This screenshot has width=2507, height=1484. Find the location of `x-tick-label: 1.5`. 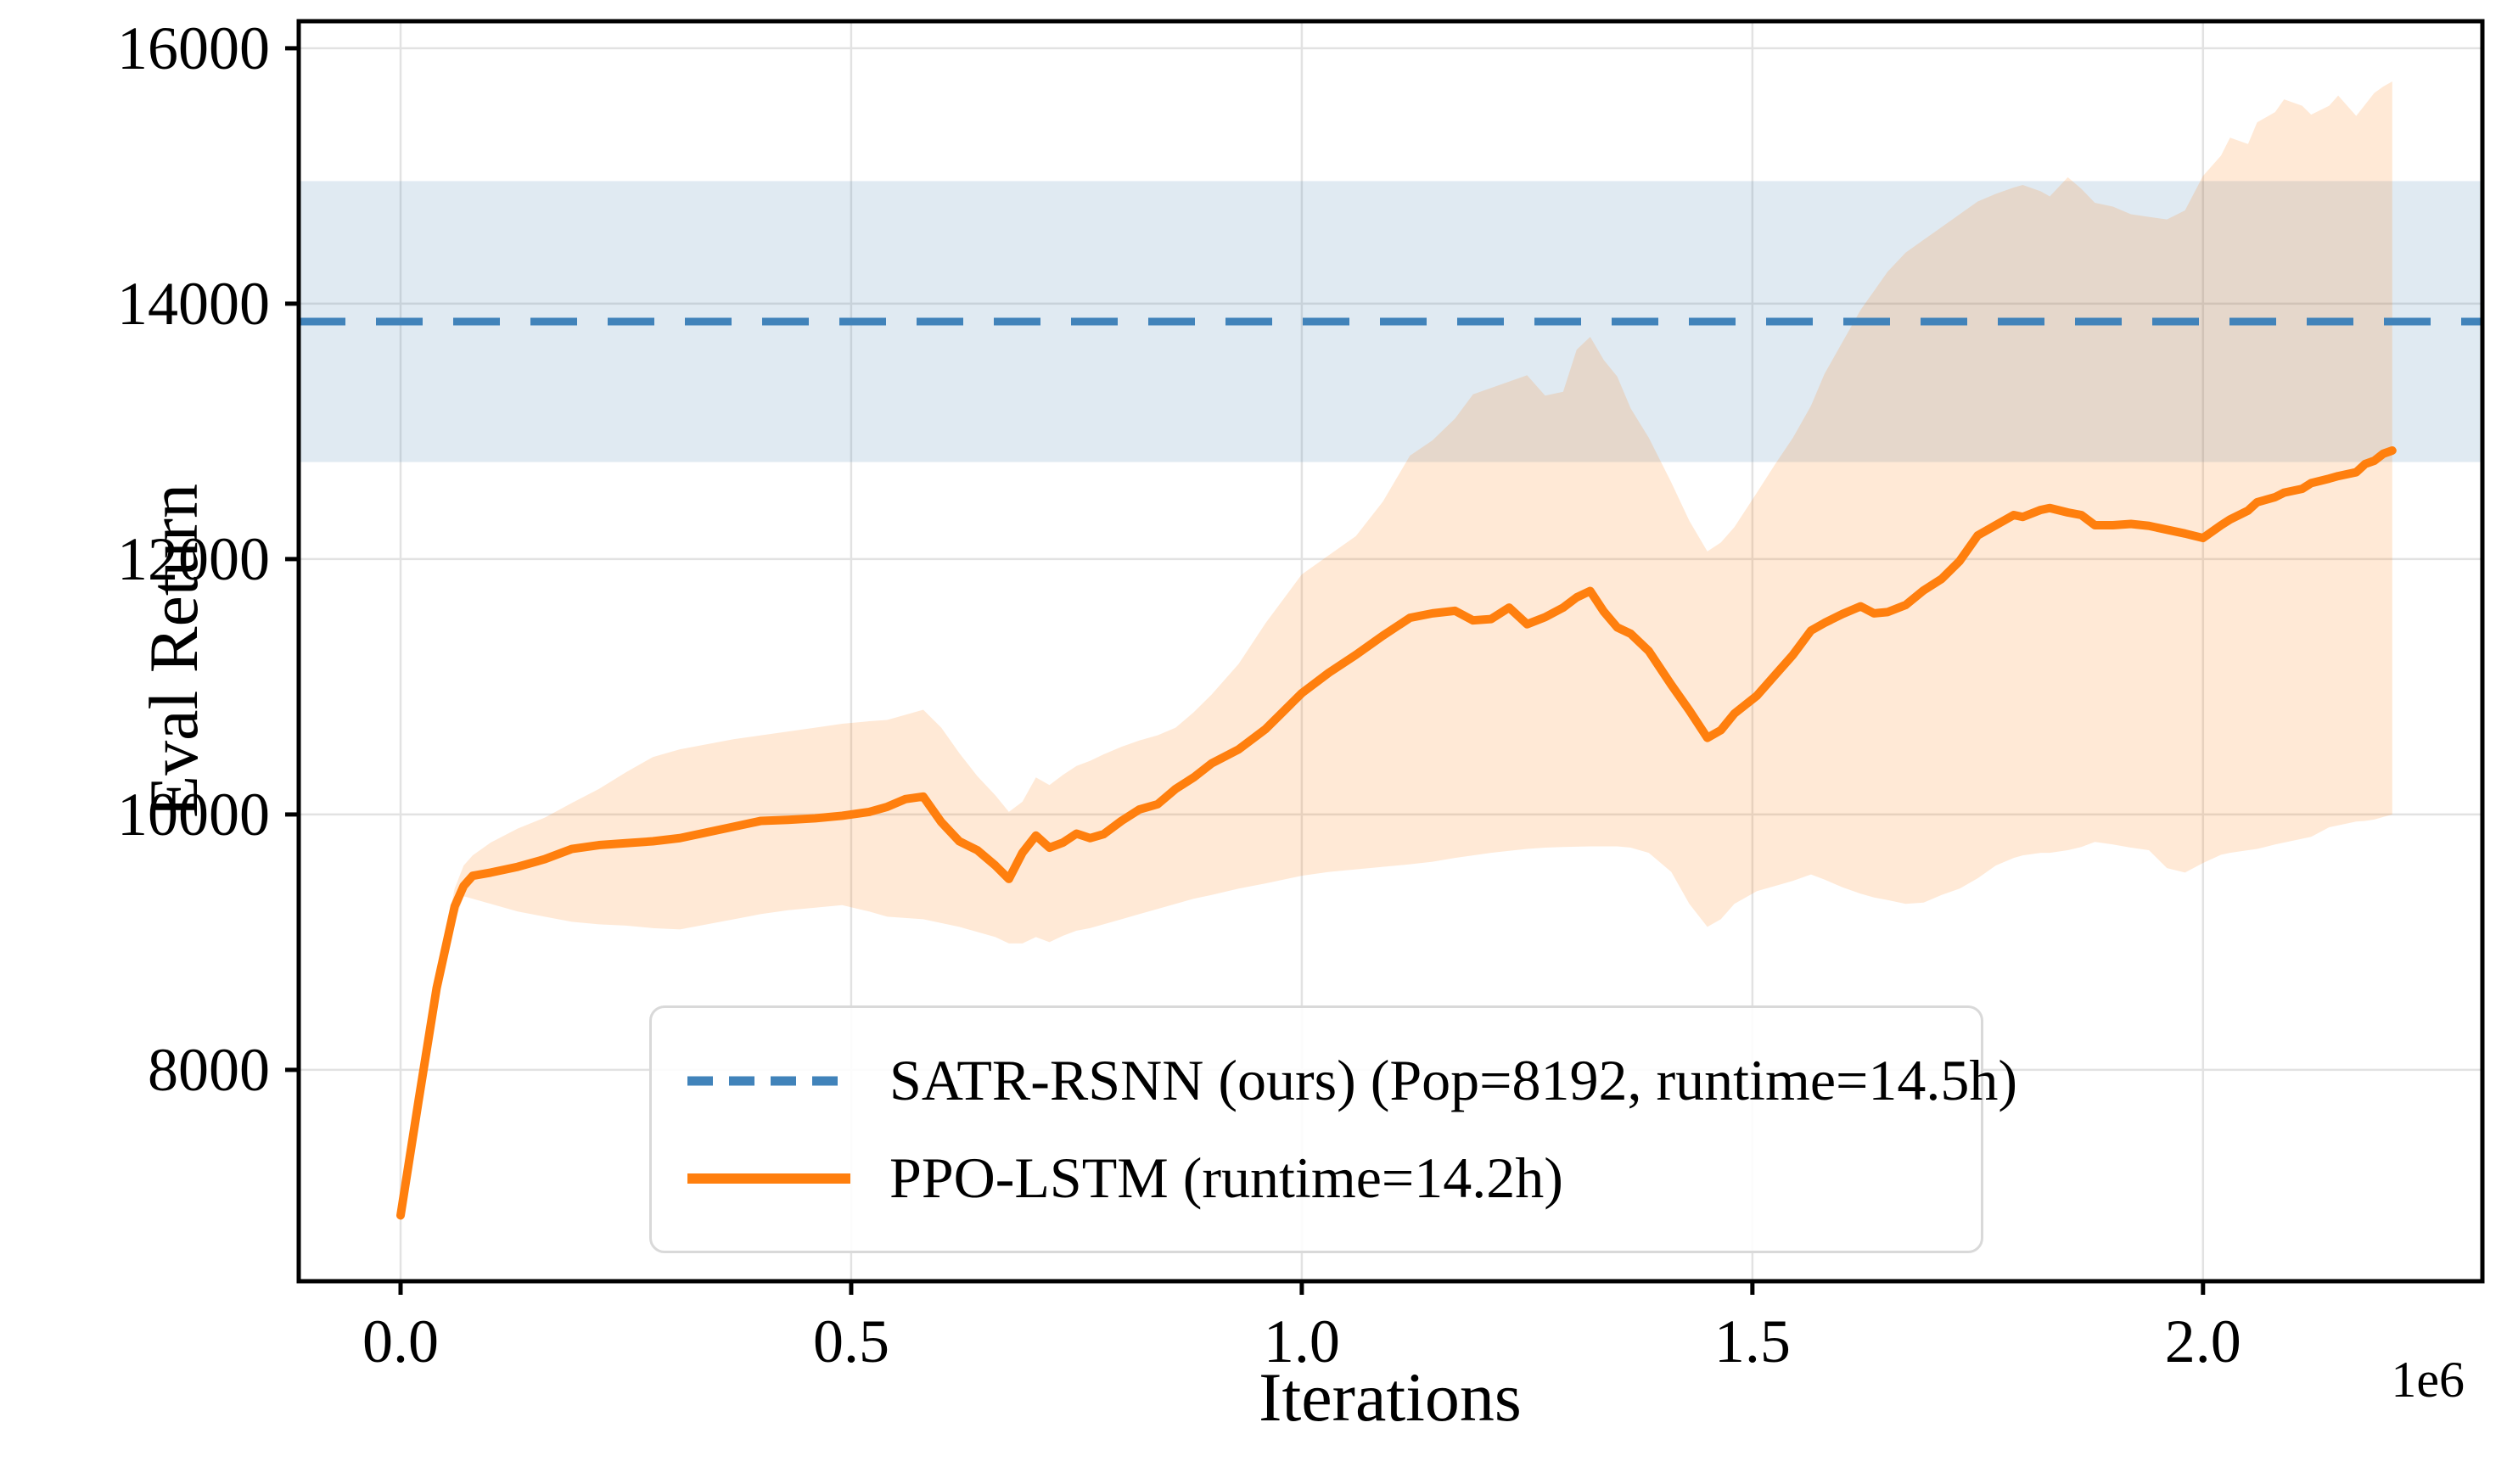

x-tick-label: 1.5 is located at coordinates (1752, 1342).